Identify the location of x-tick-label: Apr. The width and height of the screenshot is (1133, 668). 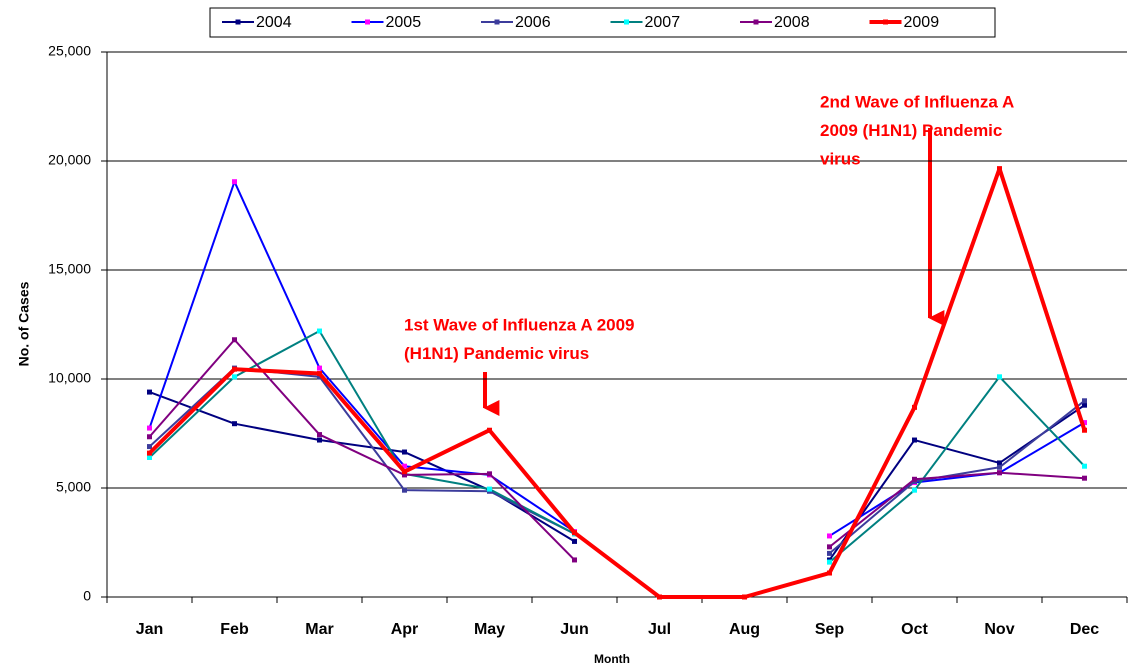
(405, 629).